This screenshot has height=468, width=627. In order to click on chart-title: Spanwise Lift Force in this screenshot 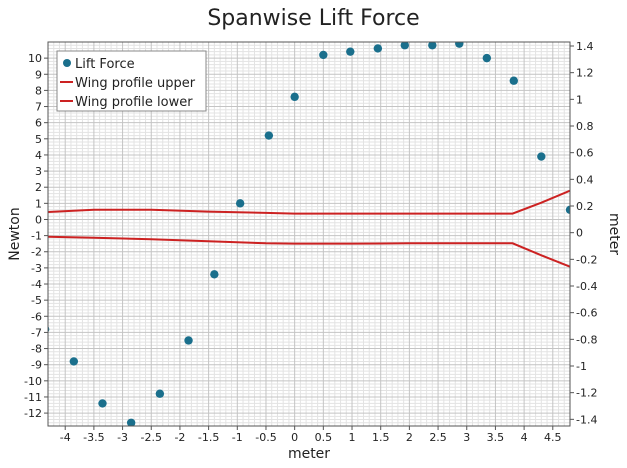, I will do `click(313, 18)`.